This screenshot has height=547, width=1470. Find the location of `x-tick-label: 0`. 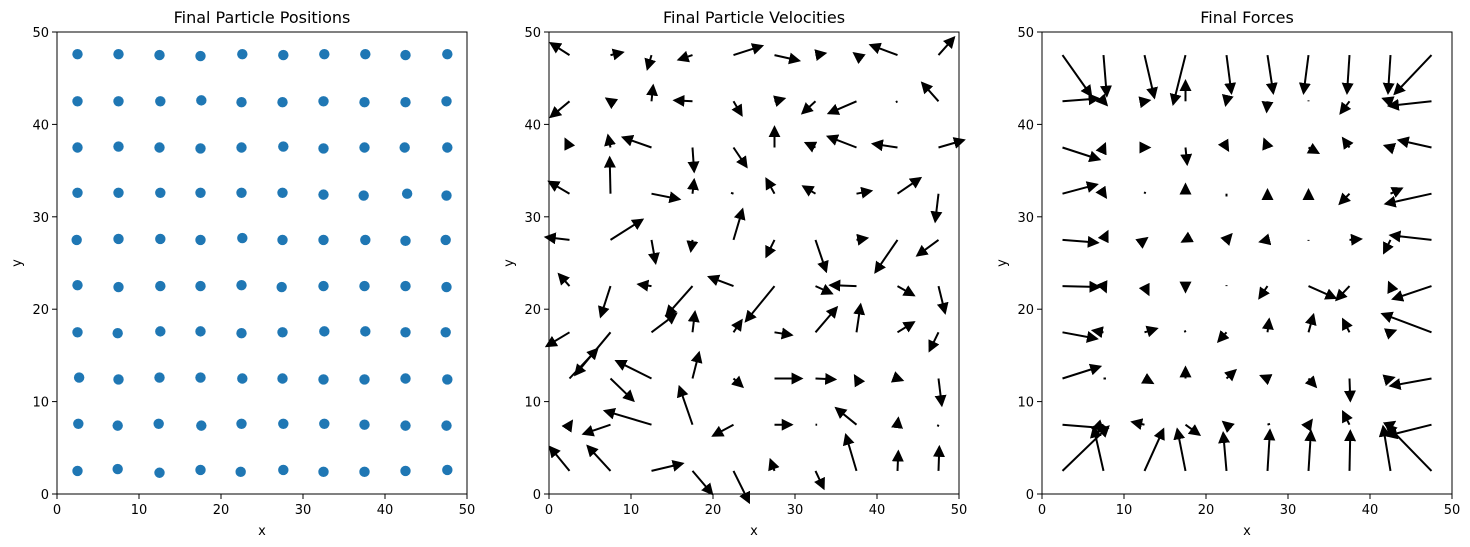

x-tick-label: 0 is located at coordinates (1042, 510).